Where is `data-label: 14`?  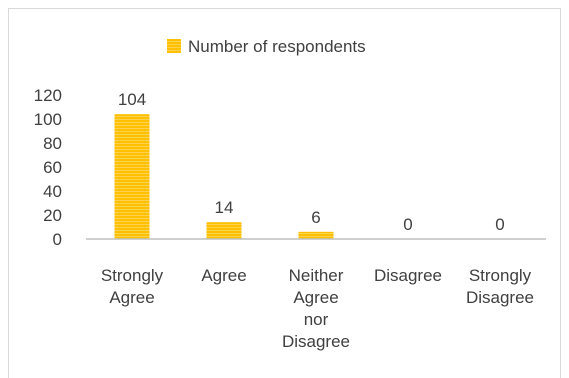
data-label: 14 is located at coordinates (224, 207).